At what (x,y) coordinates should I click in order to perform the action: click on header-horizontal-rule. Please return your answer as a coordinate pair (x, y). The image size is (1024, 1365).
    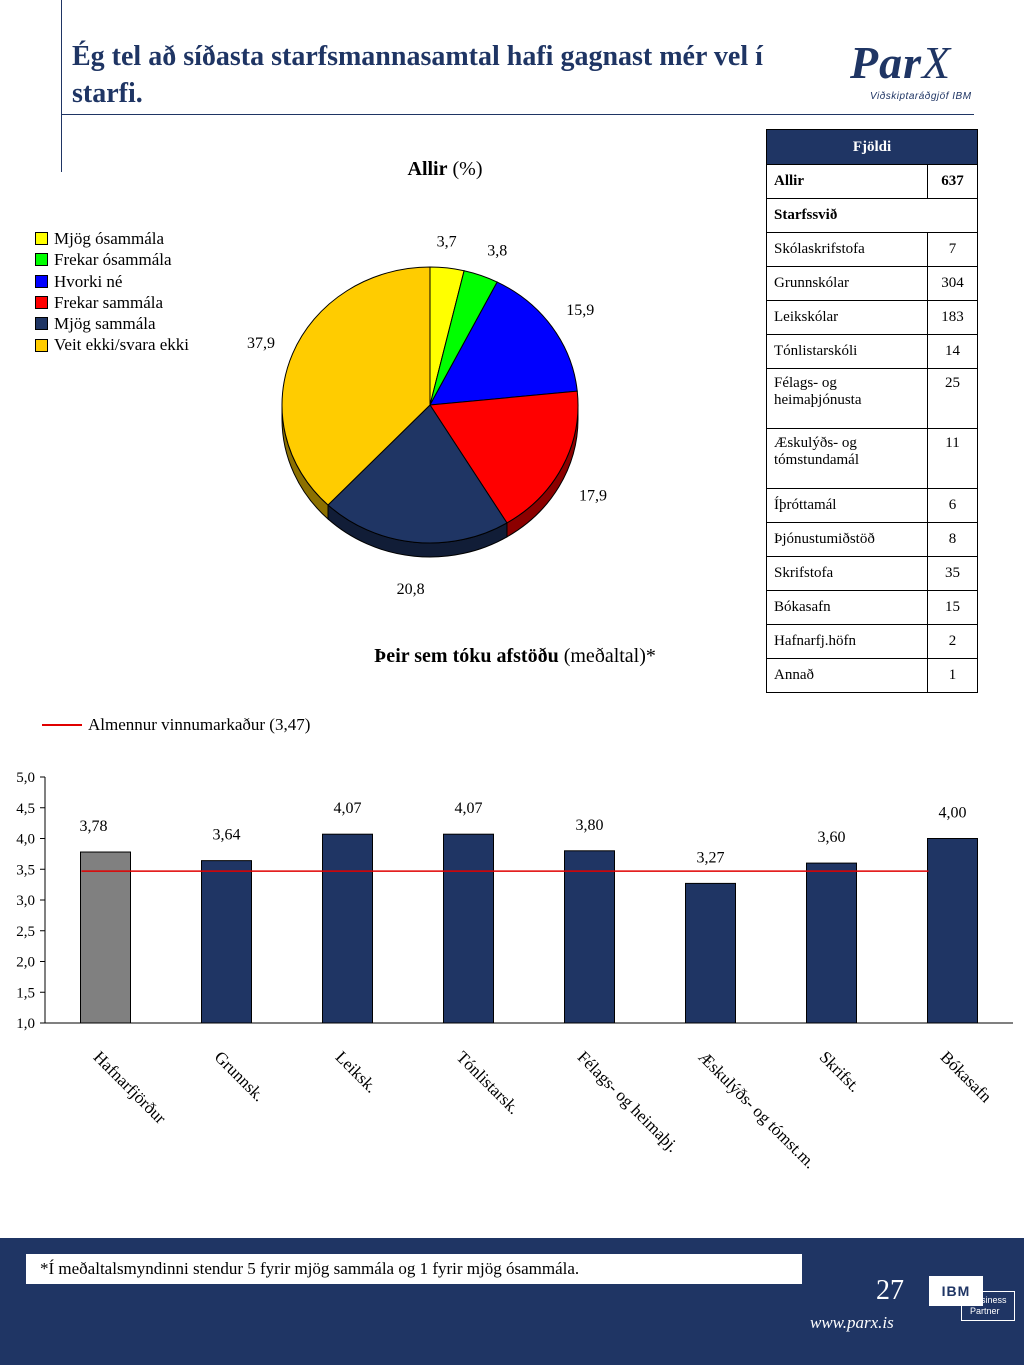
    Looking at the image, I should click on (517, 114).